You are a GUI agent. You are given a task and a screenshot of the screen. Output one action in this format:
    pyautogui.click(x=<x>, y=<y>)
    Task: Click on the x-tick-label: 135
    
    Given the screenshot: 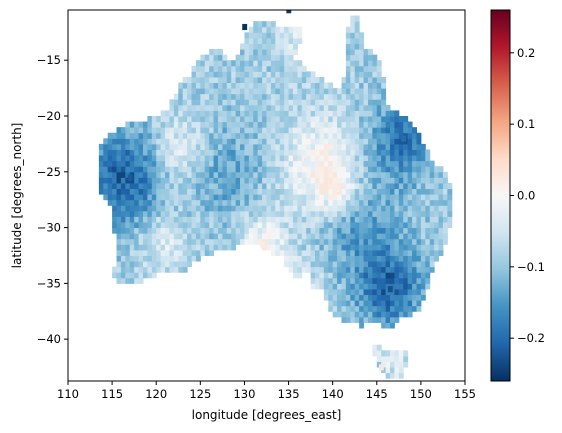 What is the action you would take?
    pyautogui.click(x=289, y=394)
    